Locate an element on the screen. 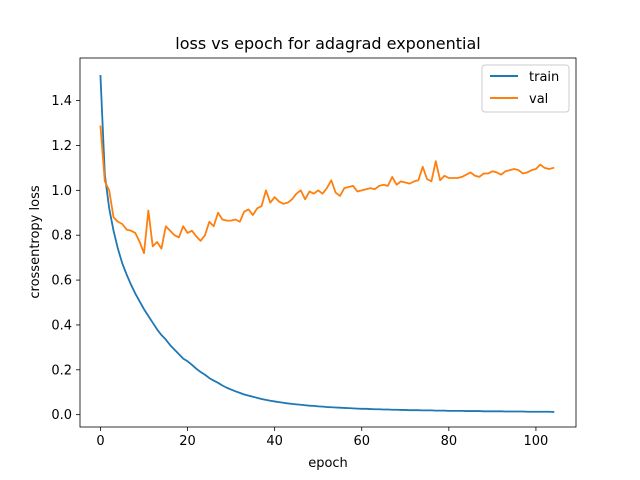 This screenshot has height=480, width=640. y-tick-label: 0.6 is located at coordinates (61, 281).